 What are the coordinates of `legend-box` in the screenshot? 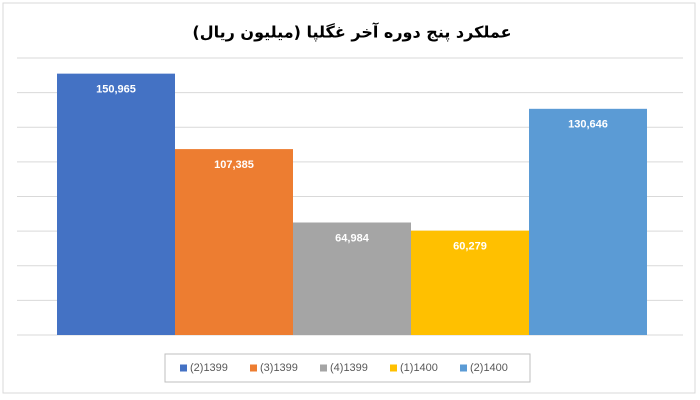 It's located at (347, 368).